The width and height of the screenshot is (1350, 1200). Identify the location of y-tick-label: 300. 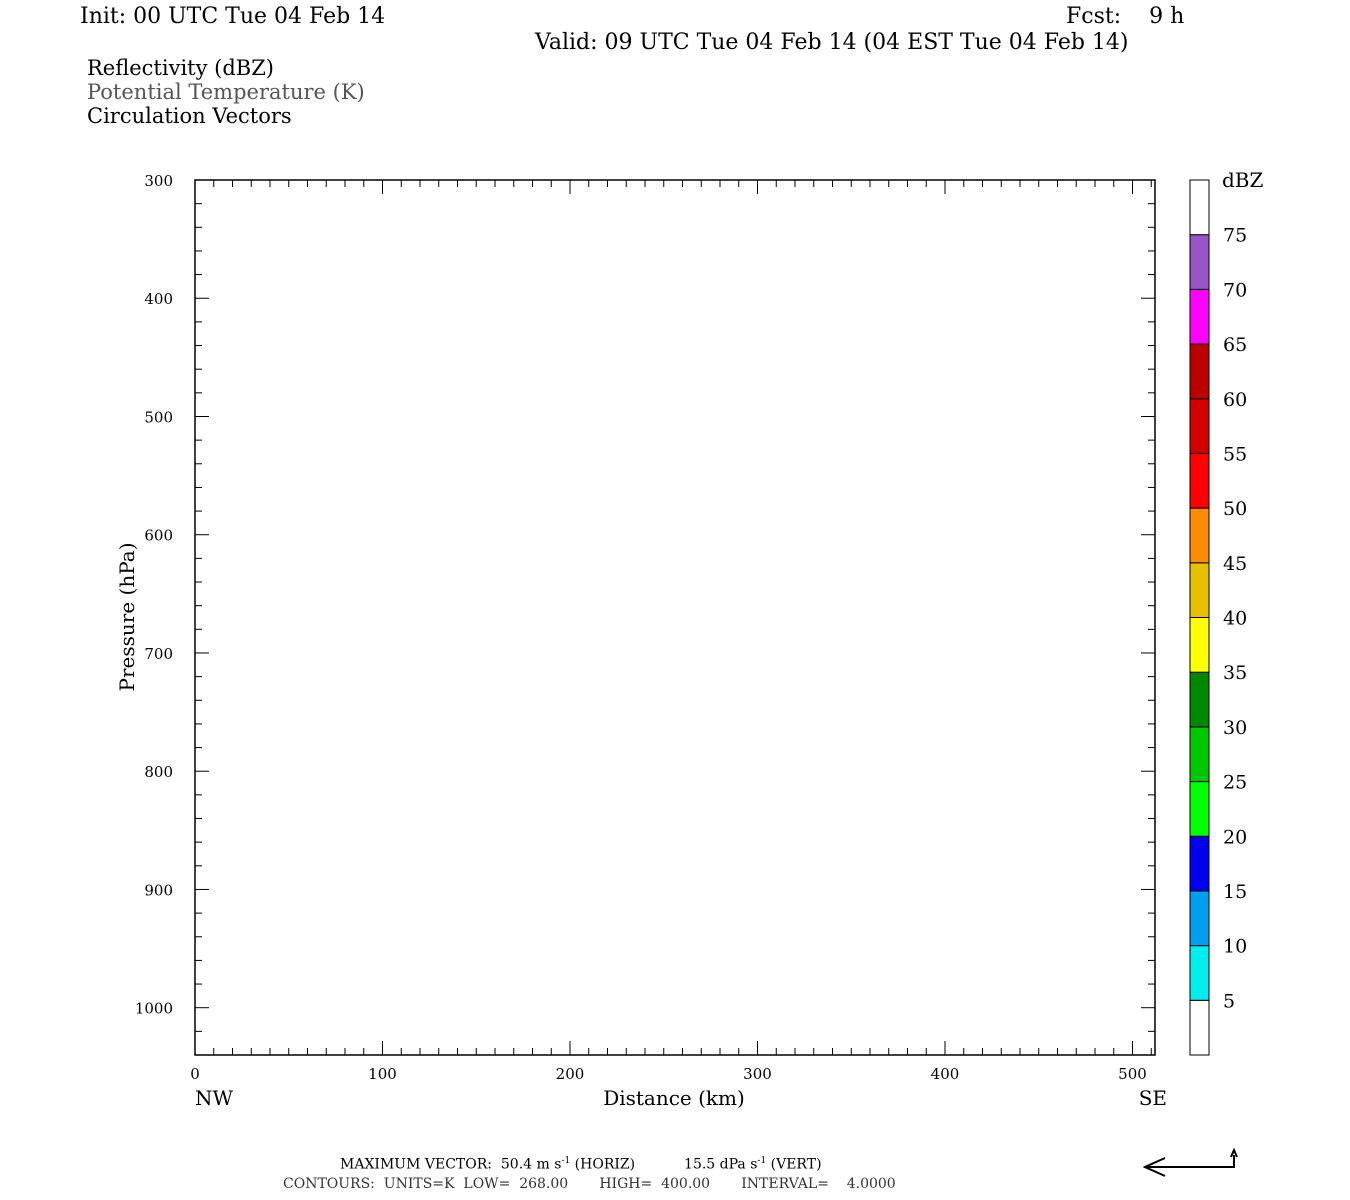
(158, 181).